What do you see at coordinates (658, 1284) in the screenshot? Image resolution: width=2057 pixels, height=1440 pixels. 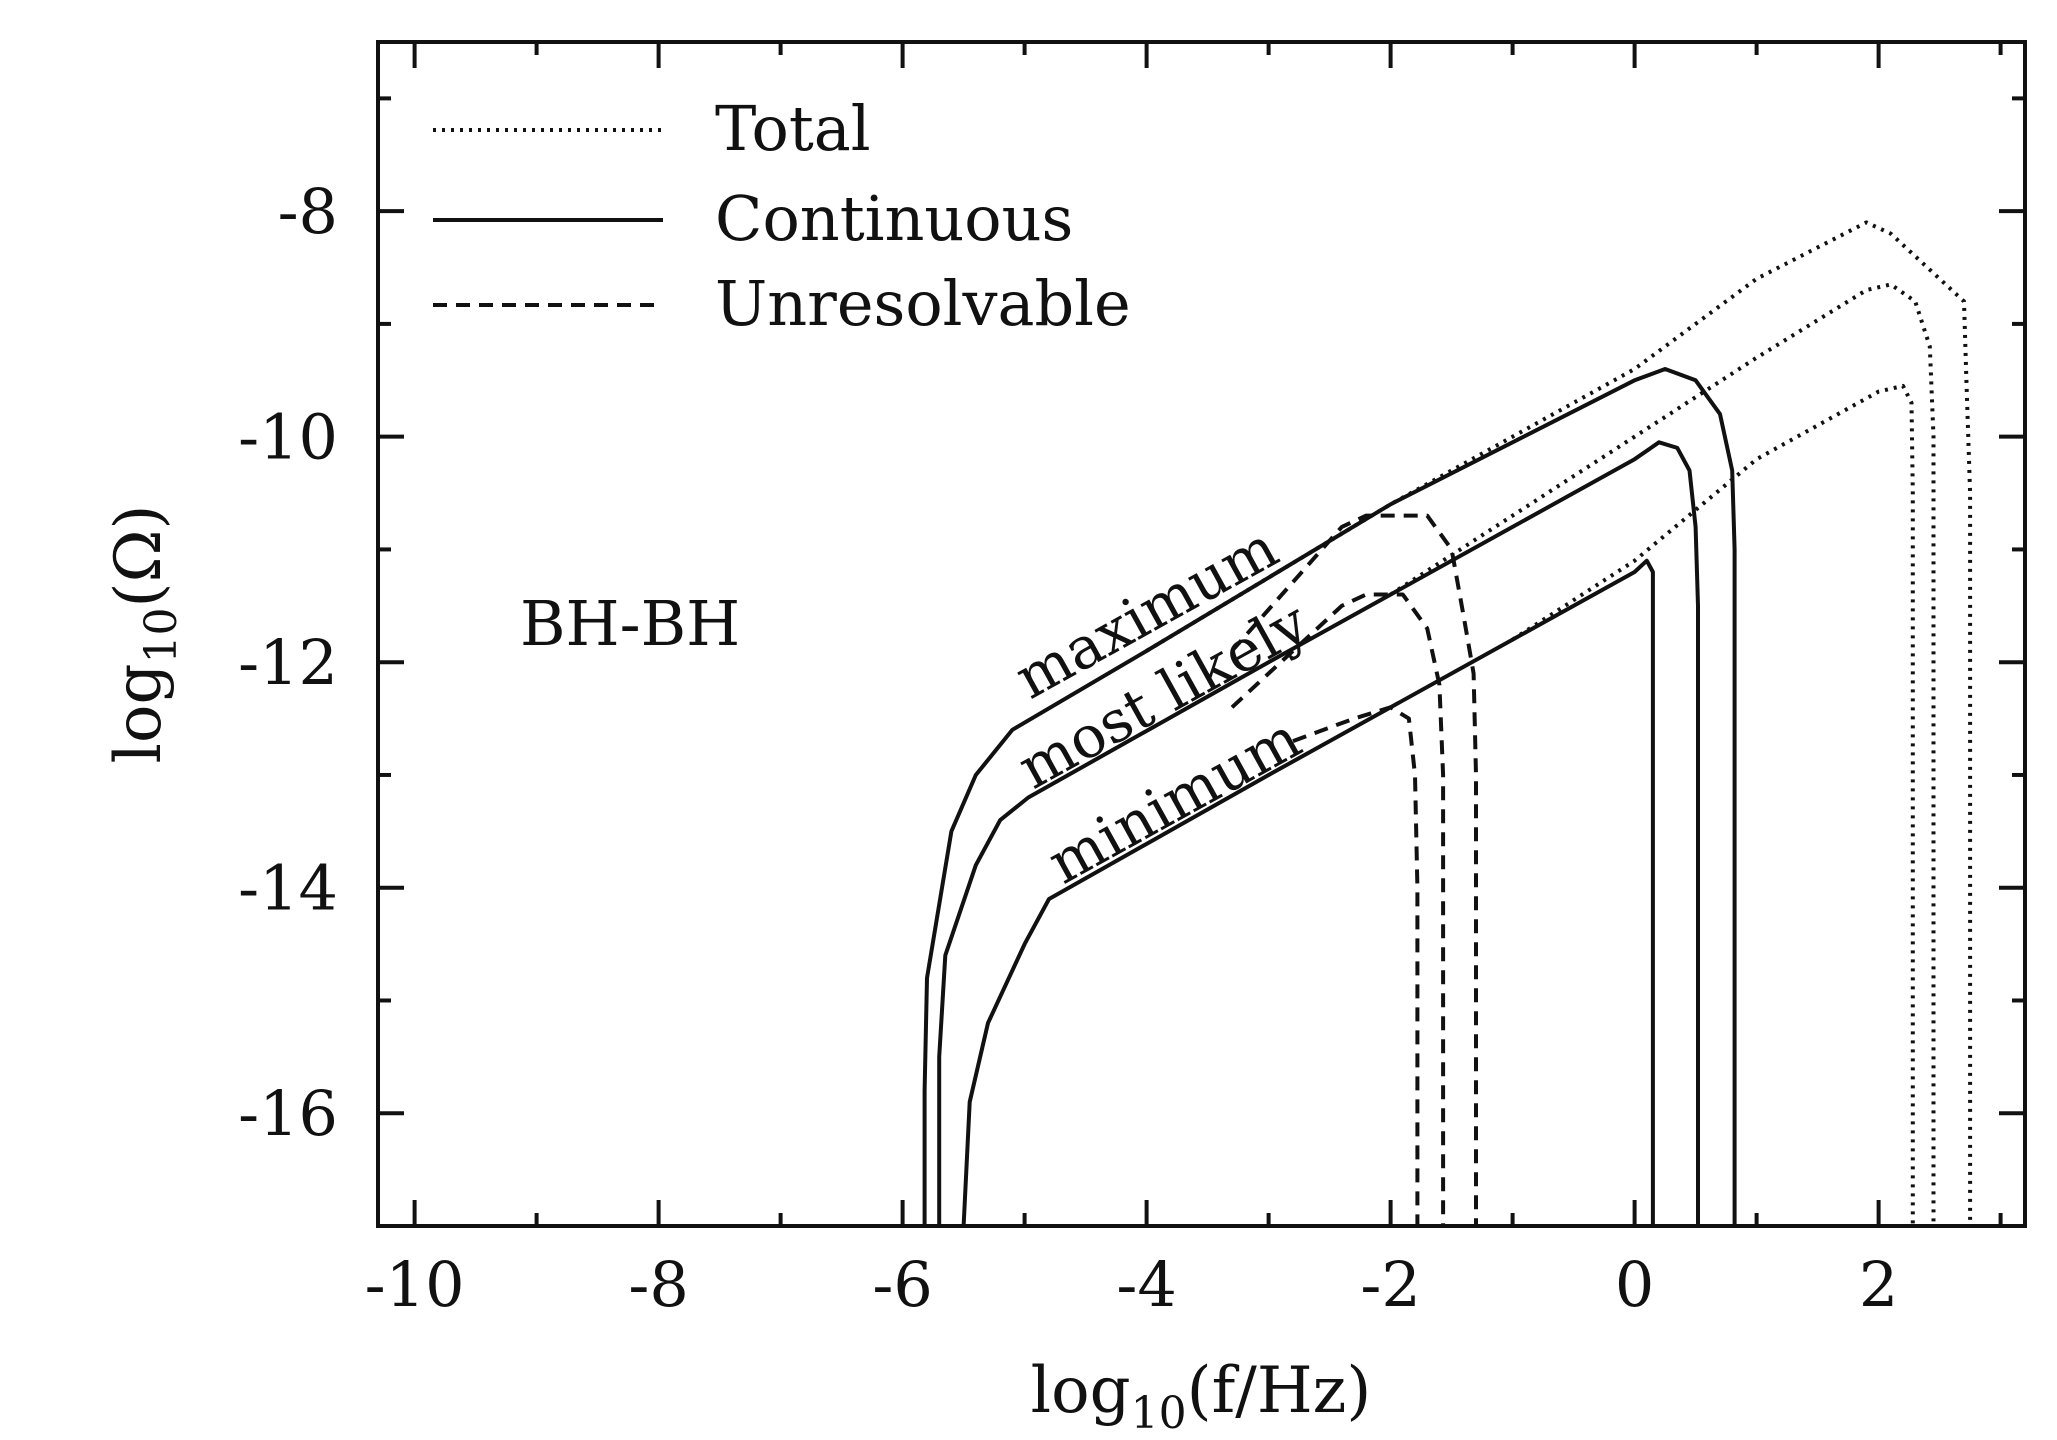 I see `x-tick-label: -8` at bounding box center [658, 1284].